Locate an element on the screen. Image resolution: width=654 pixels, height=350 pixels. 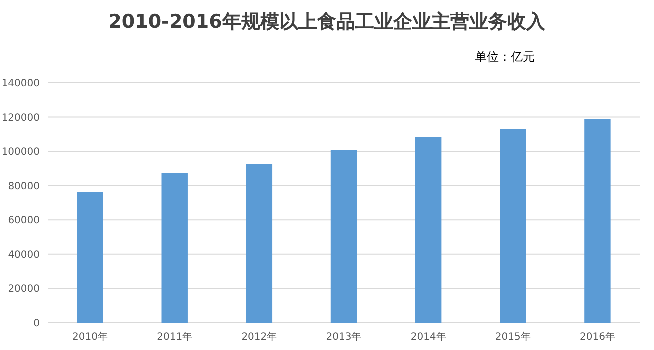
x-tick-label: 2011年 is located at coordinates (175, 337).